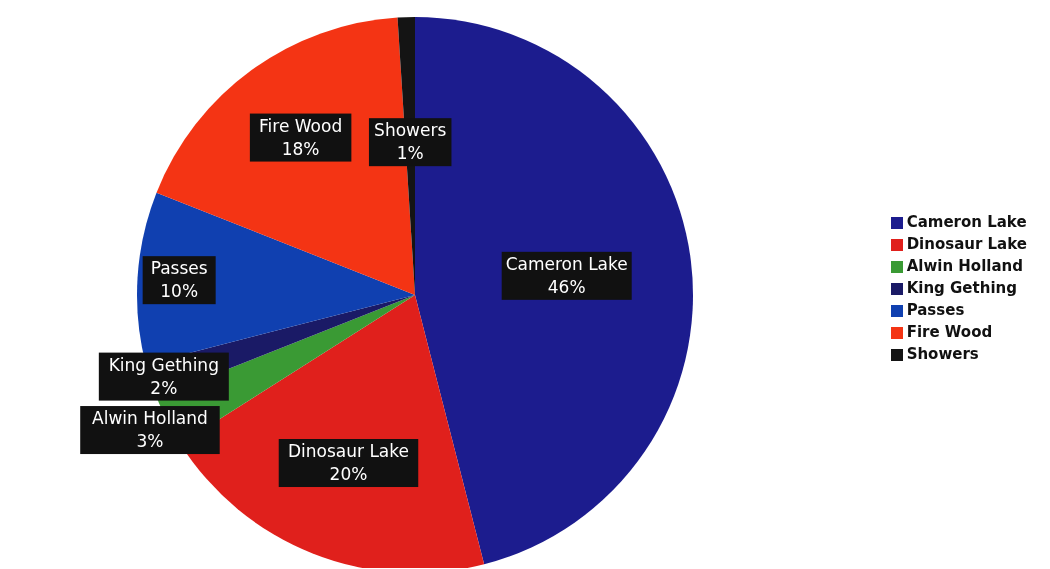 Image resolution: width=1050 pixels, height=569 pixels. Describe the element at coordinates (942, 354) in the screenshot. I see `legend-label: Showers` at that location.